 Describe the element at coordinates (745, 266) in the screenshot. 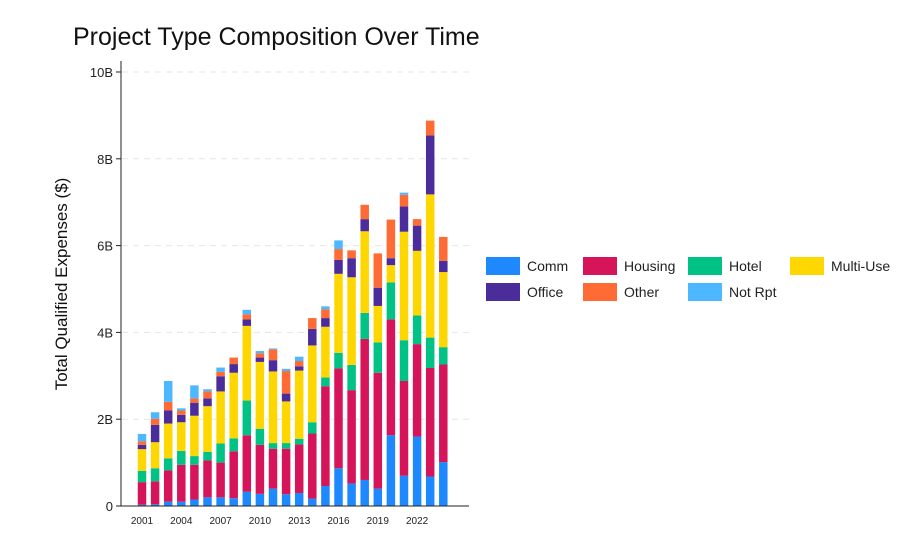

I see `legend-label: Hotel` at that location.